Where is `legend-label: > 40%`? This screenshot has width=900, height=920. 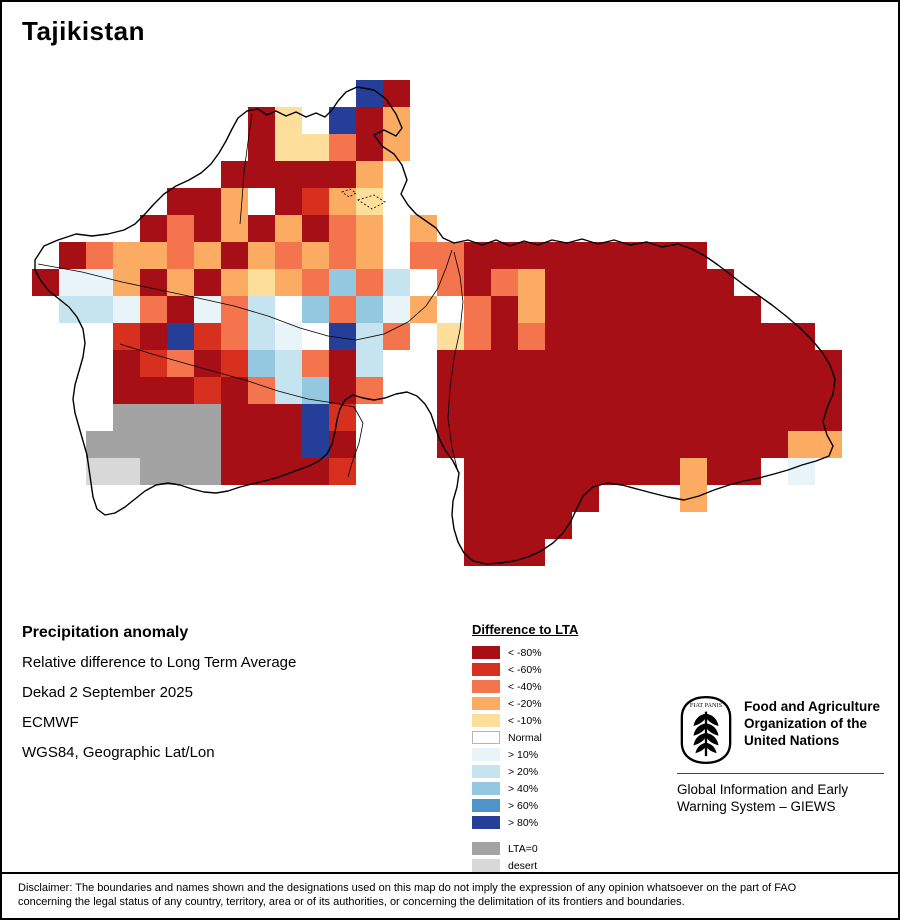
legend-label: > 40% is located at coordinates (523, 788).